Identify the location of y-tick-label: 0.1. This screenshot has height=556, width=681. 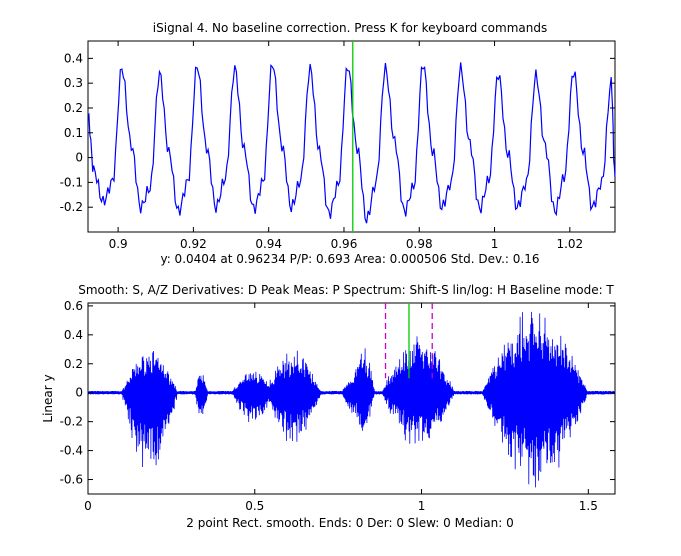
(73, 133).